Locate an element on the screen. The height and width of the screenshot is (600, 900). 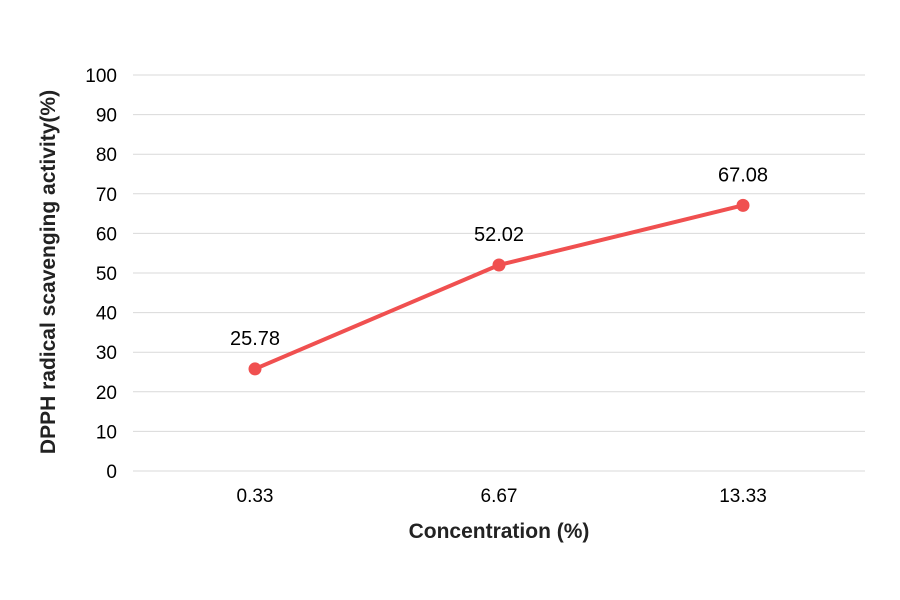
y-axis-tick-labels: 0 10 20 30 40 50 60 70 80 90 100 is located at coordinates (101, 274).